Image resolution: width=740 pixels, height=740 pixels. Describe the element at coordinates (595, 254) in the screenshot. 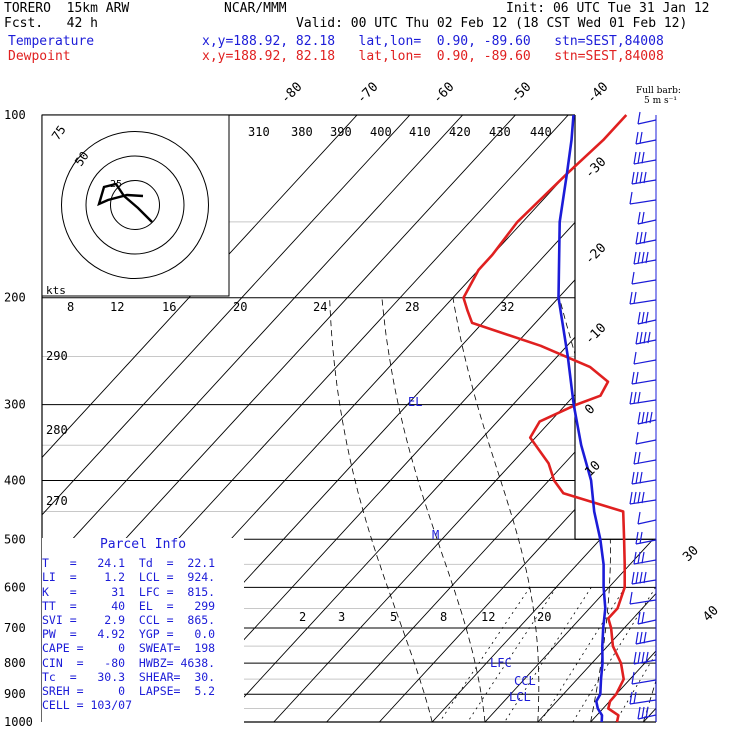

I see `temp-tick-label: -20` at that location.